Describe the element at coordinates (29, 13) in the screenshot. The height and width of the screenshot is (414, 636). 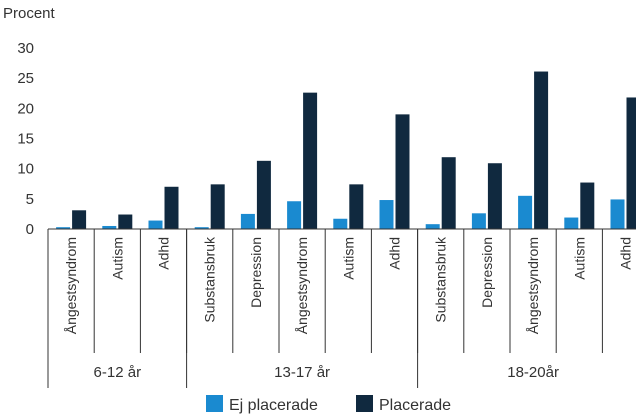
I see `y-axis-label: Procent` at that location.